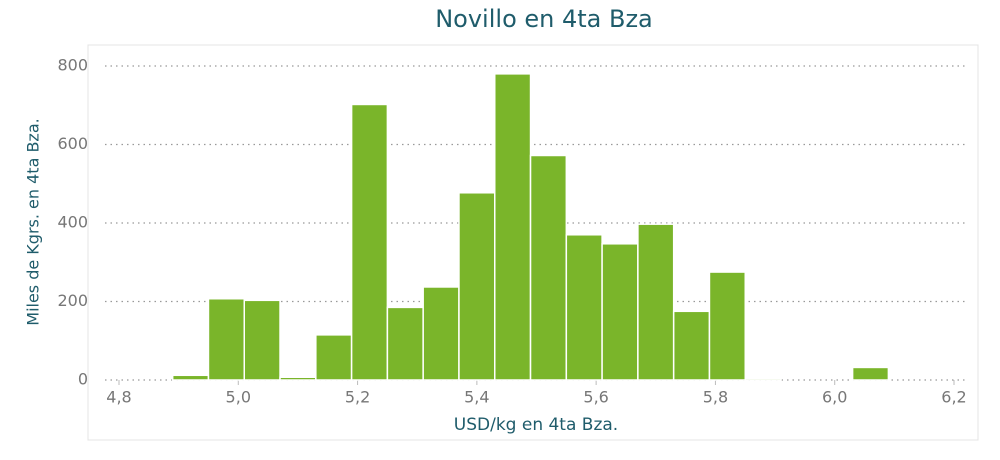 The image size is (1000, 460). I want to click on x-tick-label: 5,4, so click(476, 397).